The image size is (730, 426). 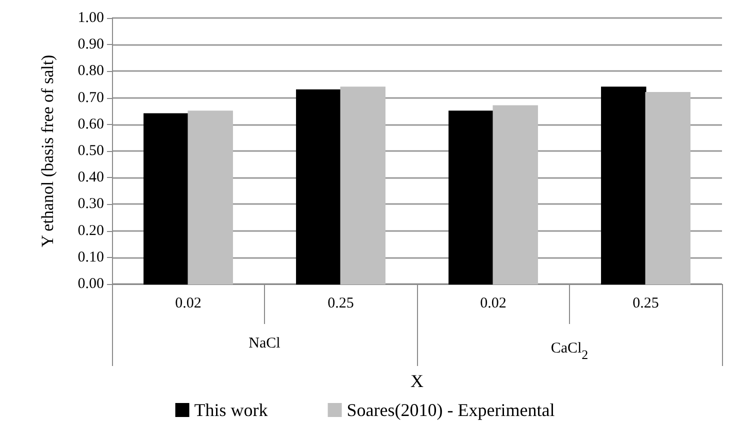 I want to click on y-tick-label: 1.00, so click(x=91, y=18).